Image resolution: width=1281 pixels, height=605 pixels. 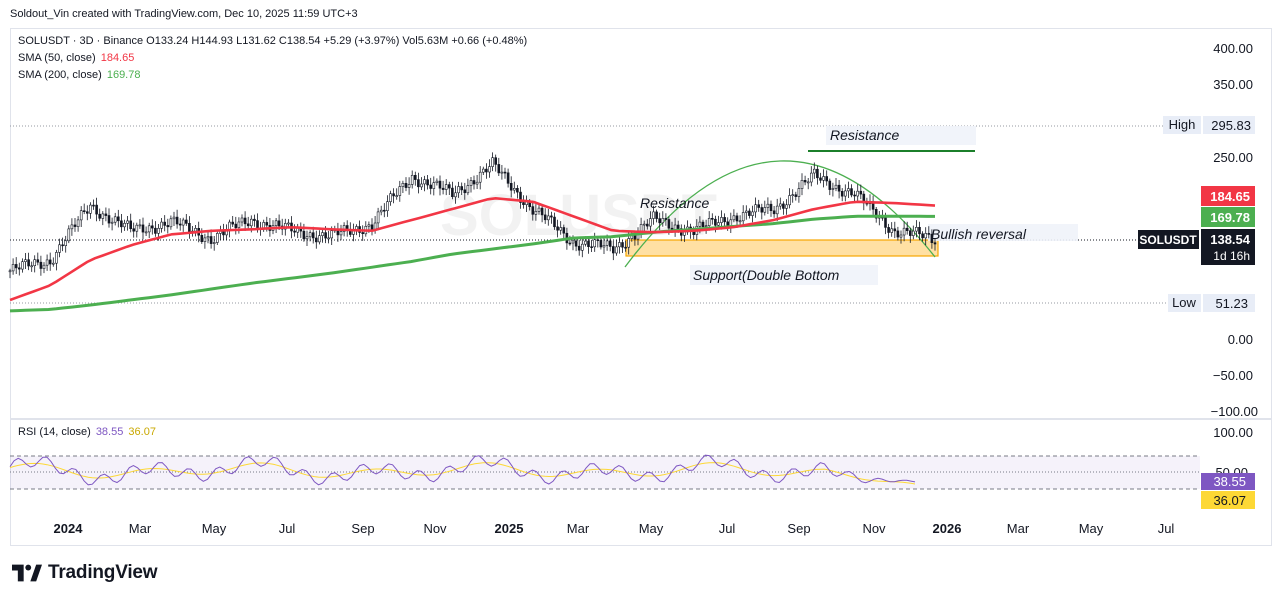 I want to click on legend-sma200-value: 169.78, so click(x=123, y=75).